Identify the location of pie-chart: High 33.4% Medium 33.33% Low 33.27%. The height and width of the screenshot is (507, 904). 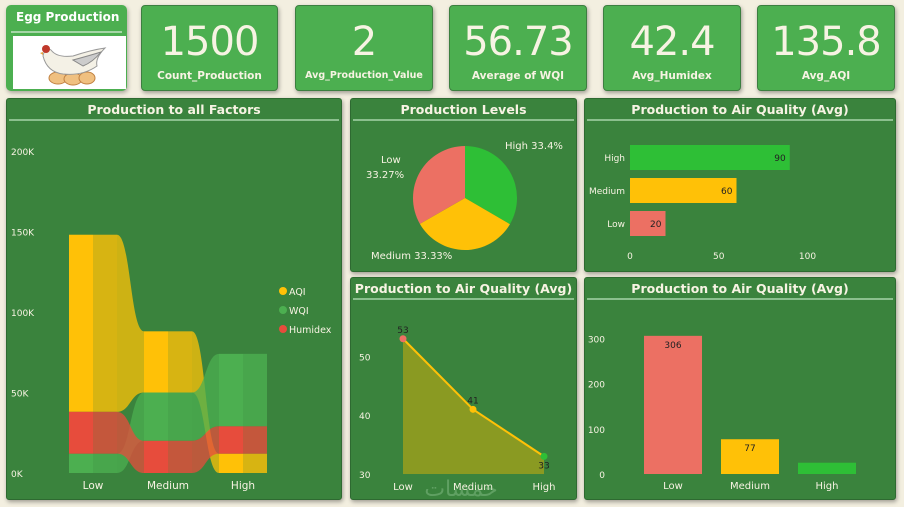
(464, 201).